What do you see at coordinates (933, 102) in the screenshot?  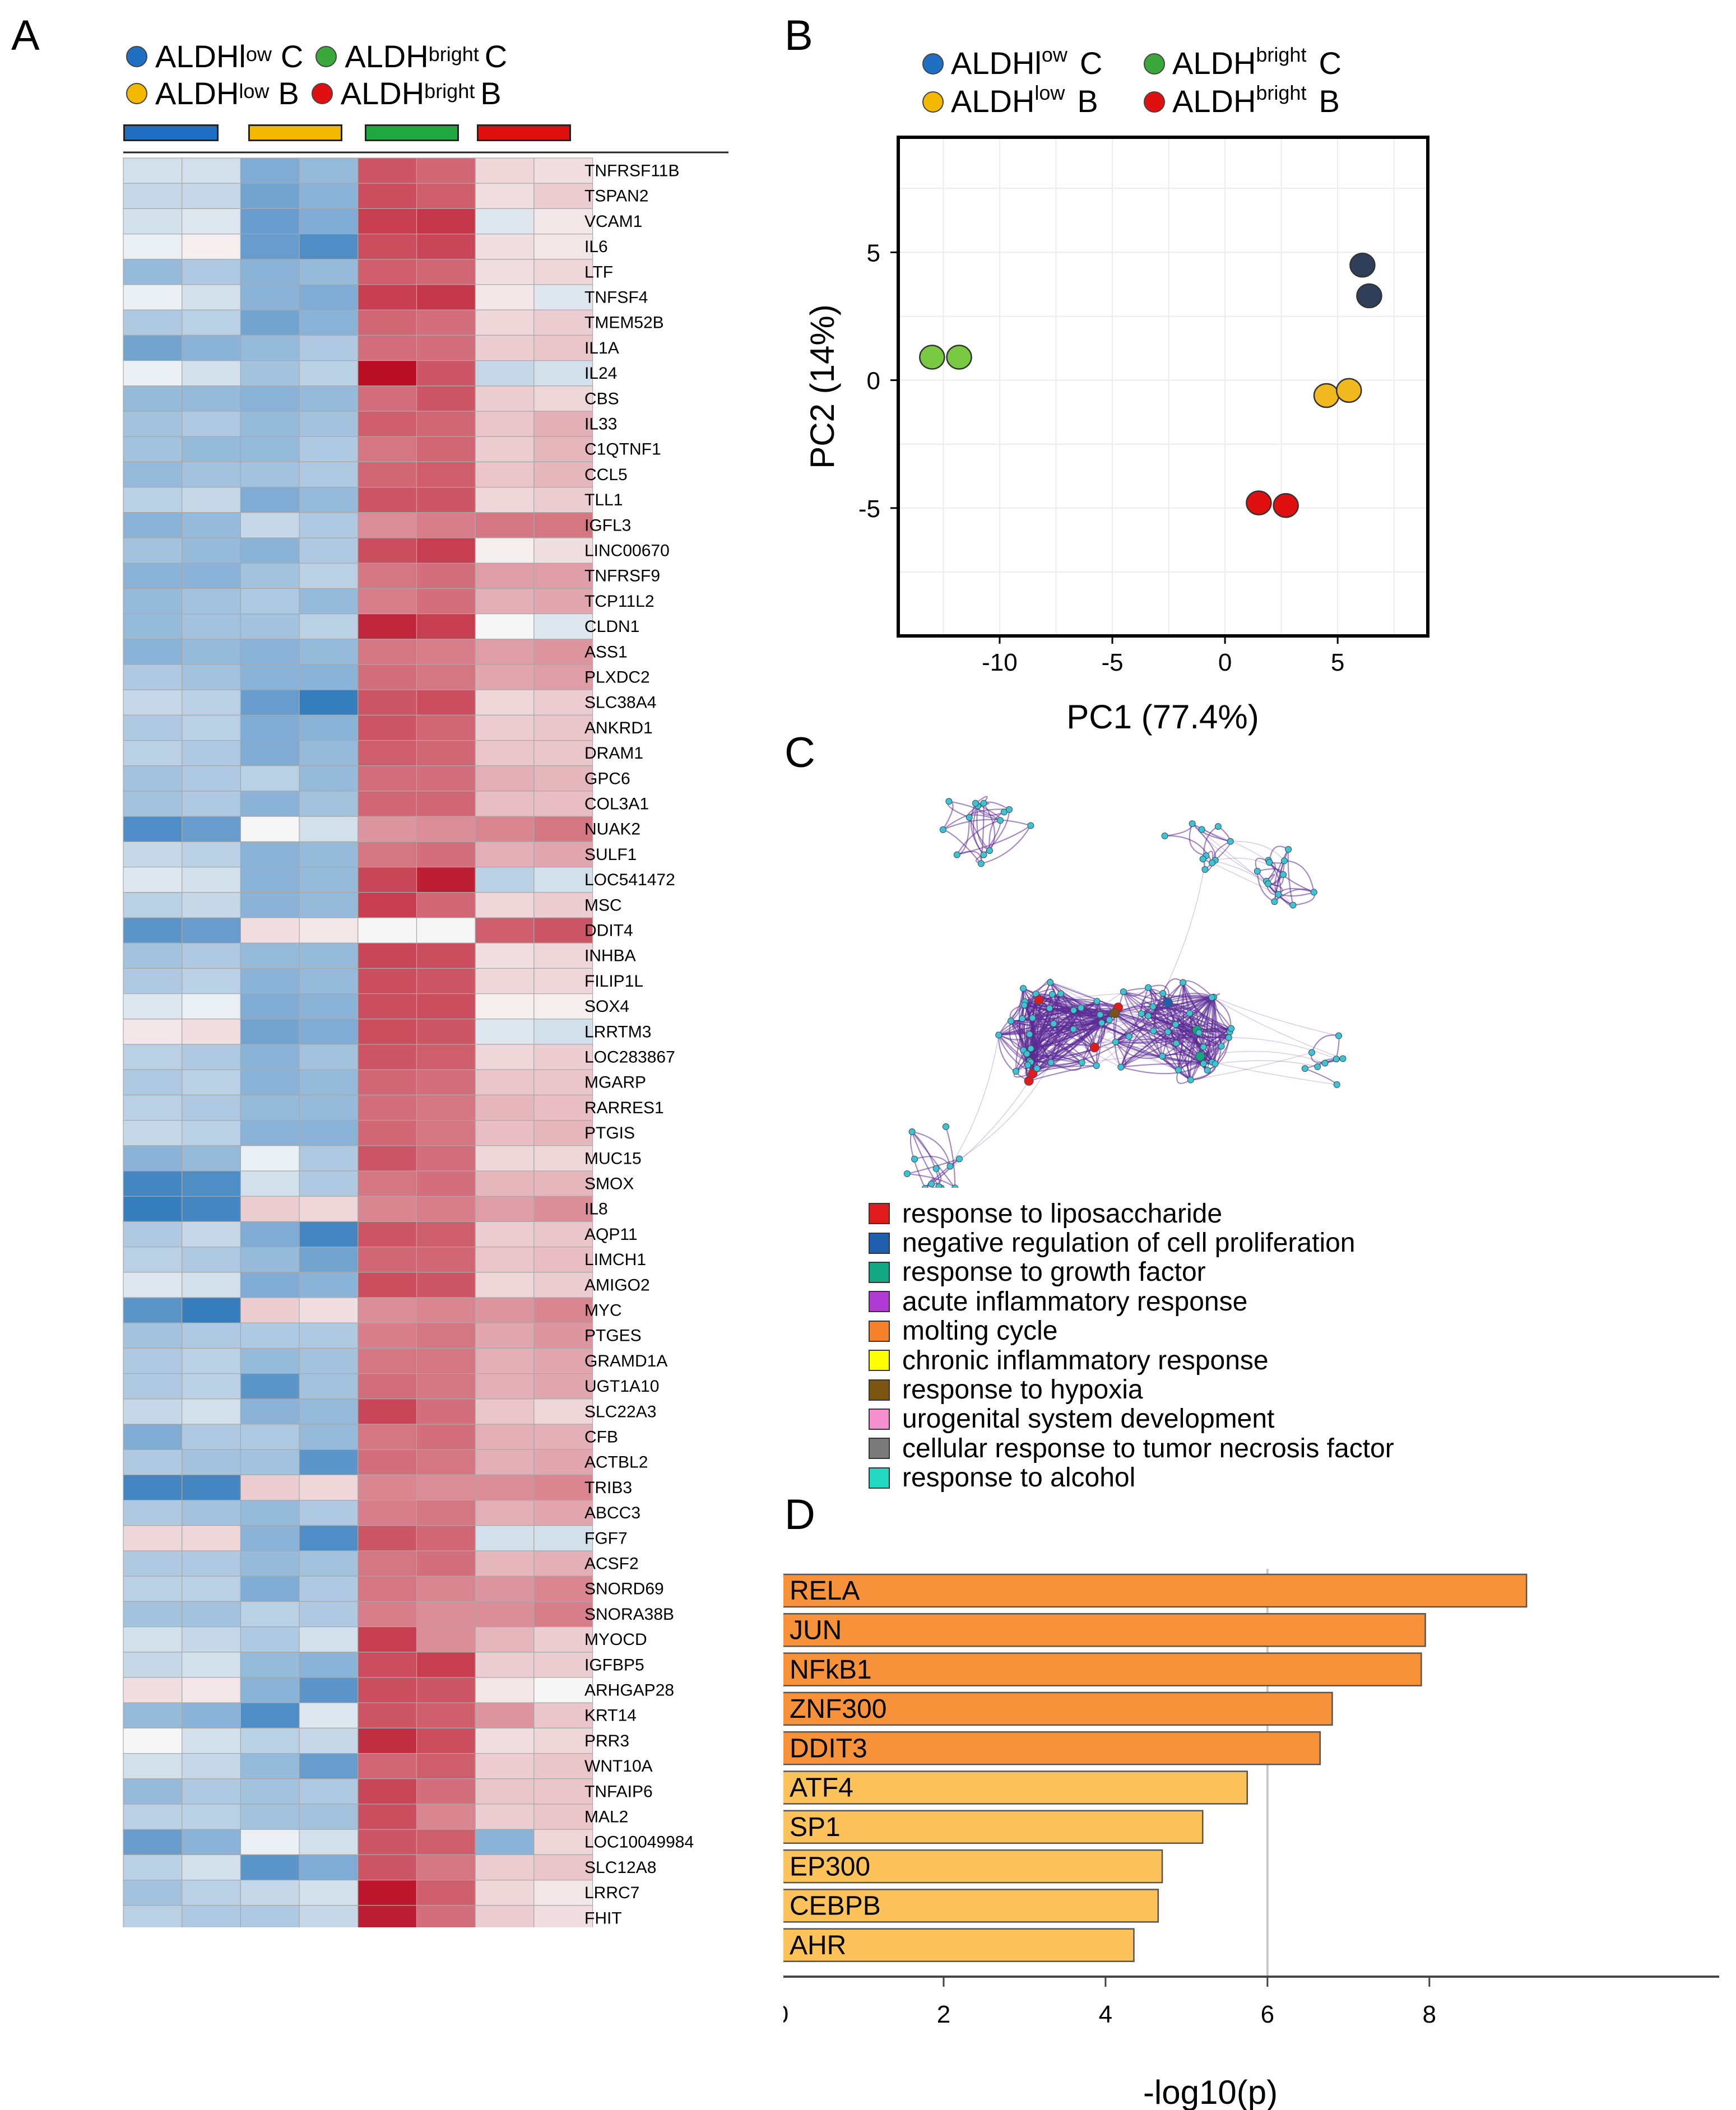 I see `pca-legend-dot` at bounding box center [933, 102].